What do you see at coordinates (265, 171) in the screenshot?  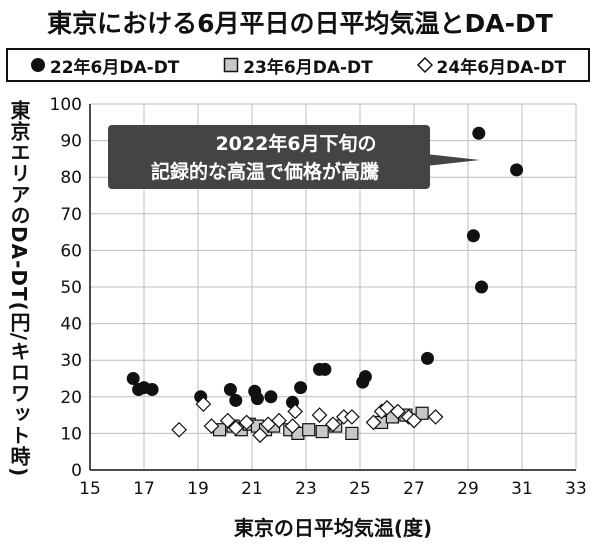 I see `callout-line-2: 記録的な高温で価格が高騰` at bounding box center [265, 171].